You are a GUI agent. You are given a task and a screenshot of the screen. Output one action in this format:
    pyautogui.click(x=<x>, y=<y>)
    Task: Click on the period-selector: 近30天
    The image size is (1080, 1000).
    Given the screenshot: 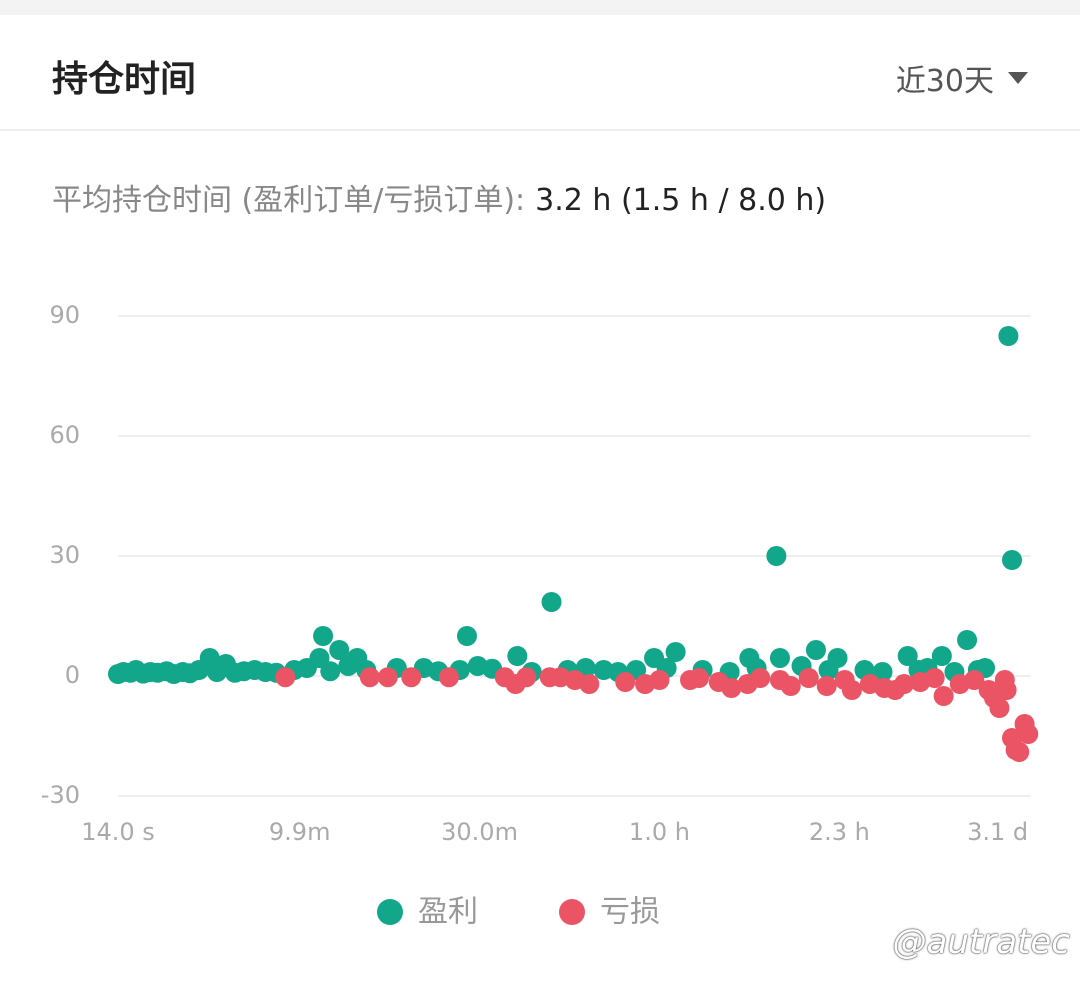 What is the action you would take?
    pyautogui.click(x=962, y=78)
    